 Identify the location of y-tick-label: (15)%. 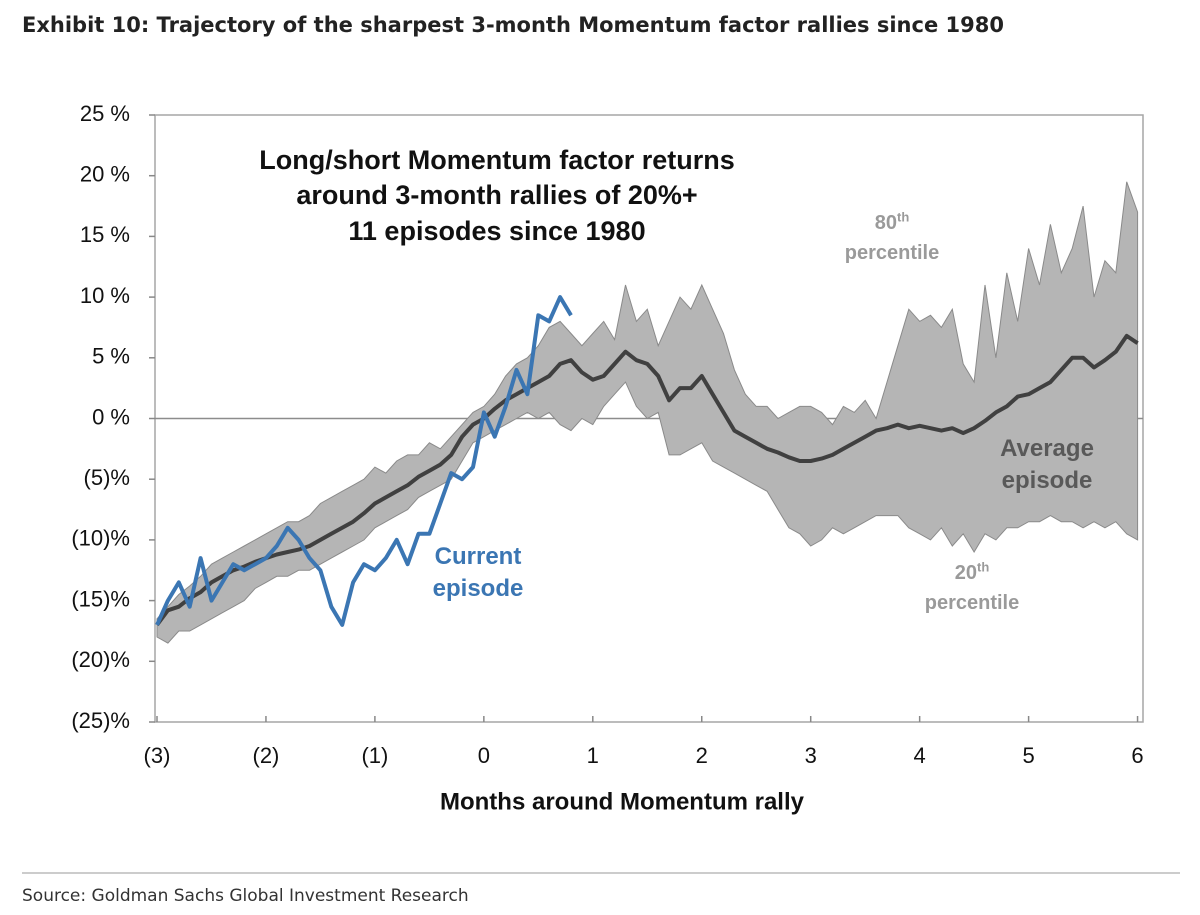
(100, 598).